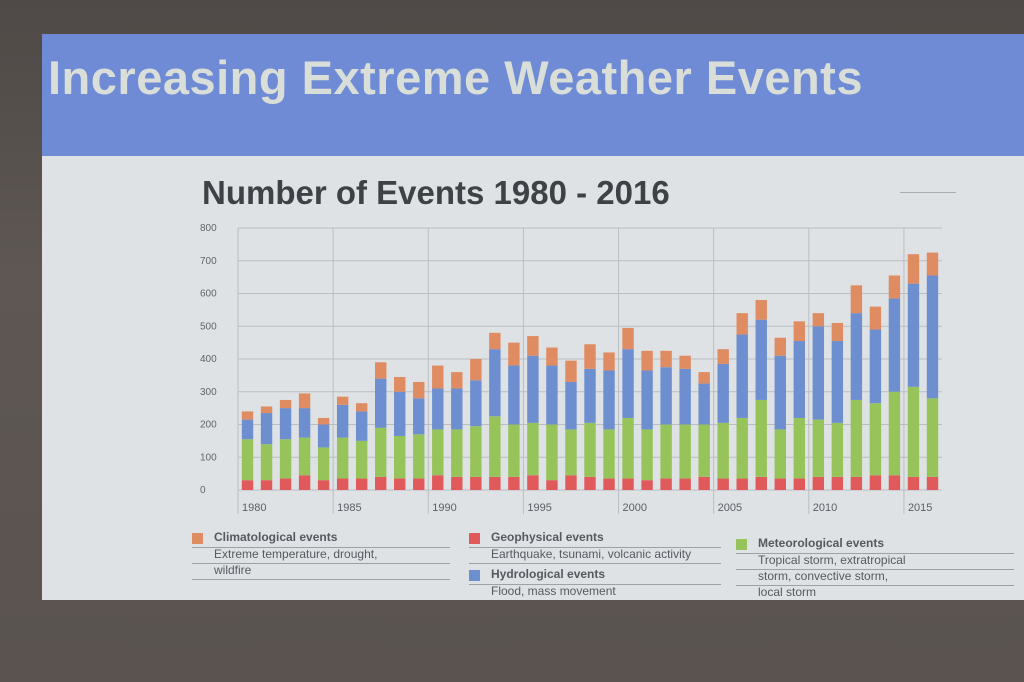 This screenshot has height=682, width=1024. I want to click on bar-segment-hydrological-2011, so click(837, 381).